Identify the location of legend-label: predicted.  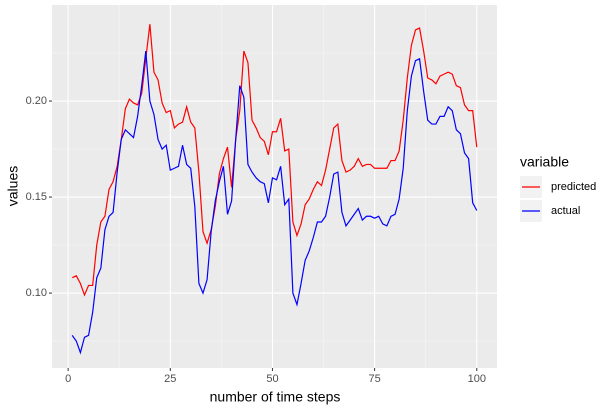
(573, 187).